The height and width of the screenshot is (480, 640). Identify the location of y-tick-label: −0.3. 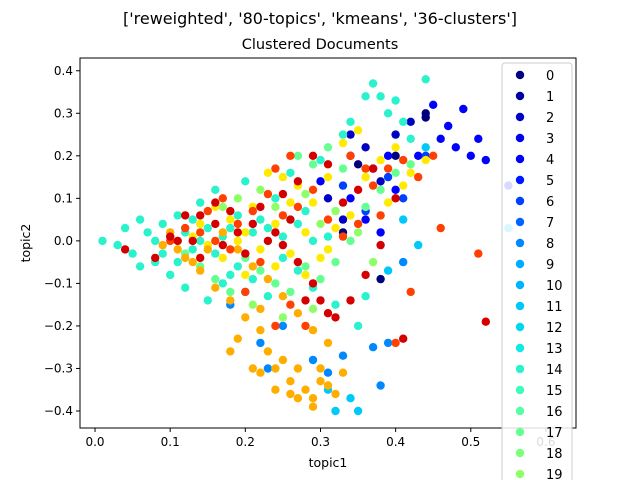
(58, 368).